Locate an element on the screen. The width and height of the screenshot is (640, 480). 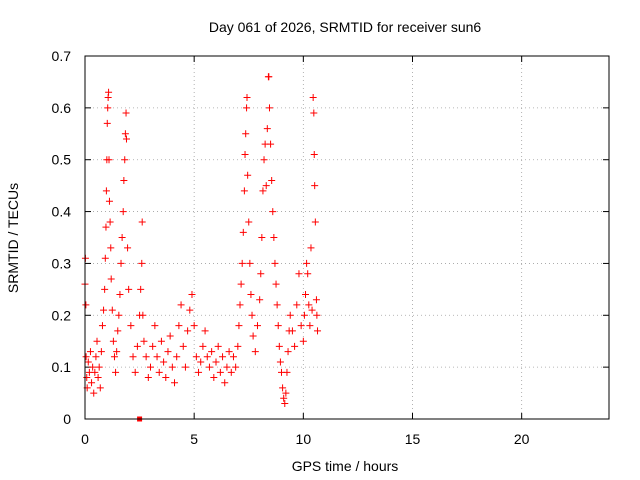
y-tick-label: 0.4 is located at coordinates (62, 212).